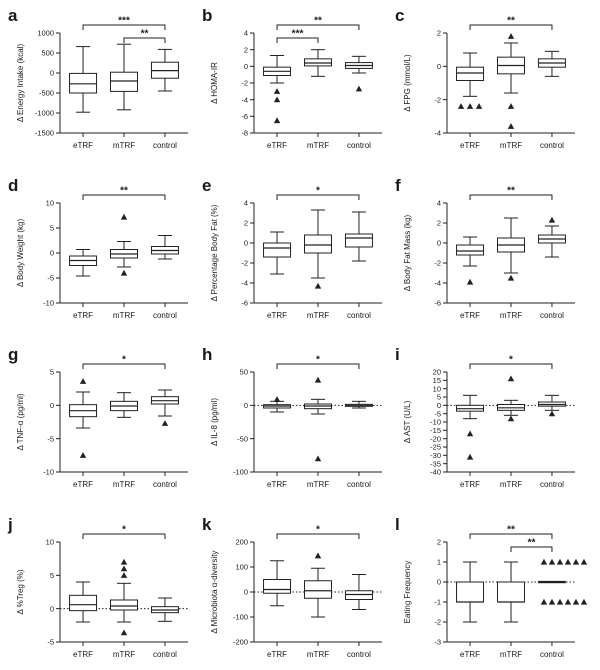 Image resolution: width=600 pixels, height=670 pixels. Describe the element at coordinates (13, 15) in the screenshot. I see `panel-letter-a: a` at that location.